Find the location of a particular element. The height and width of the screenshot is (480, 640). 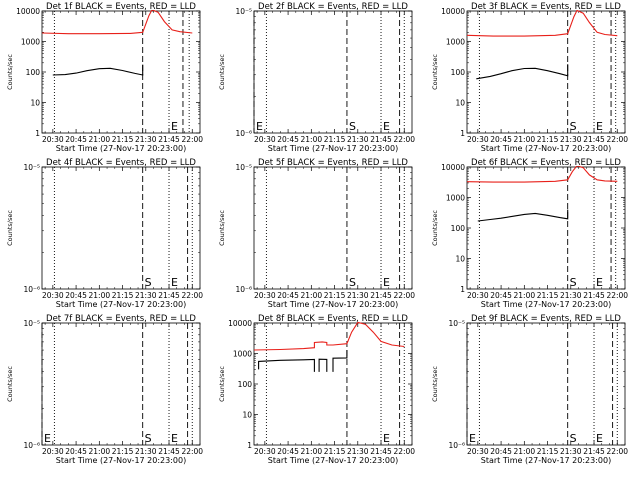

plot-title: Det 8f BLACK = Events, RED = LLD is located at coordinates (333, 319).